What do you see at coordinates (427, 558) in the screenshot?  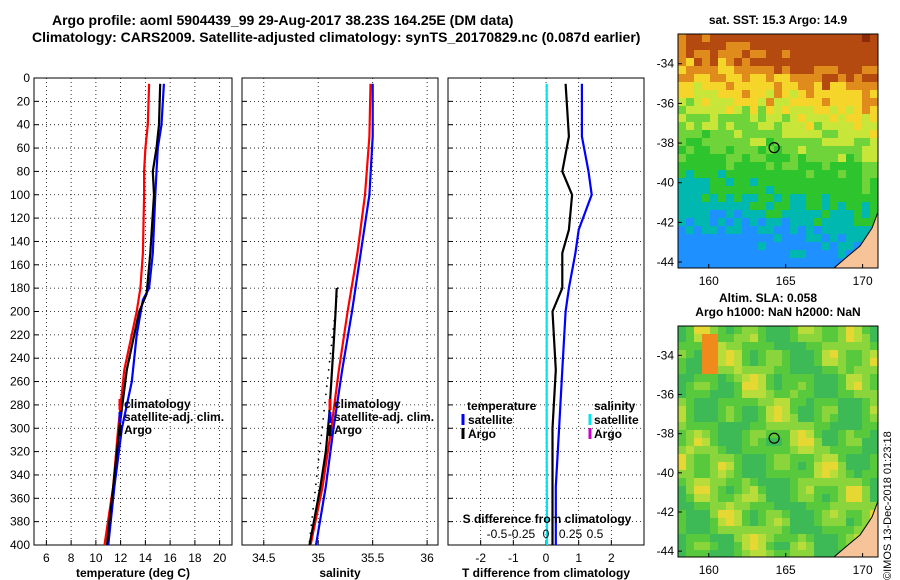 I see `salinity-xtick-label: 36` at bounding box center [427, 558].